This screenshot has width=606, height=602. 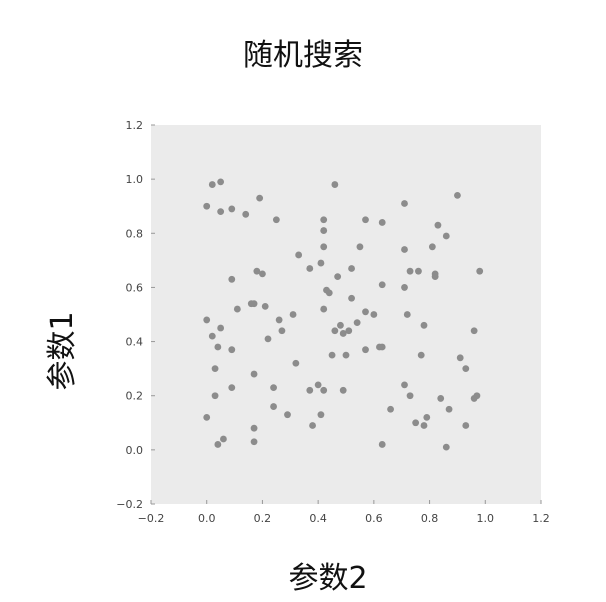 I want to click on y-tick-label: 1.2, so click(x=135, y=125).